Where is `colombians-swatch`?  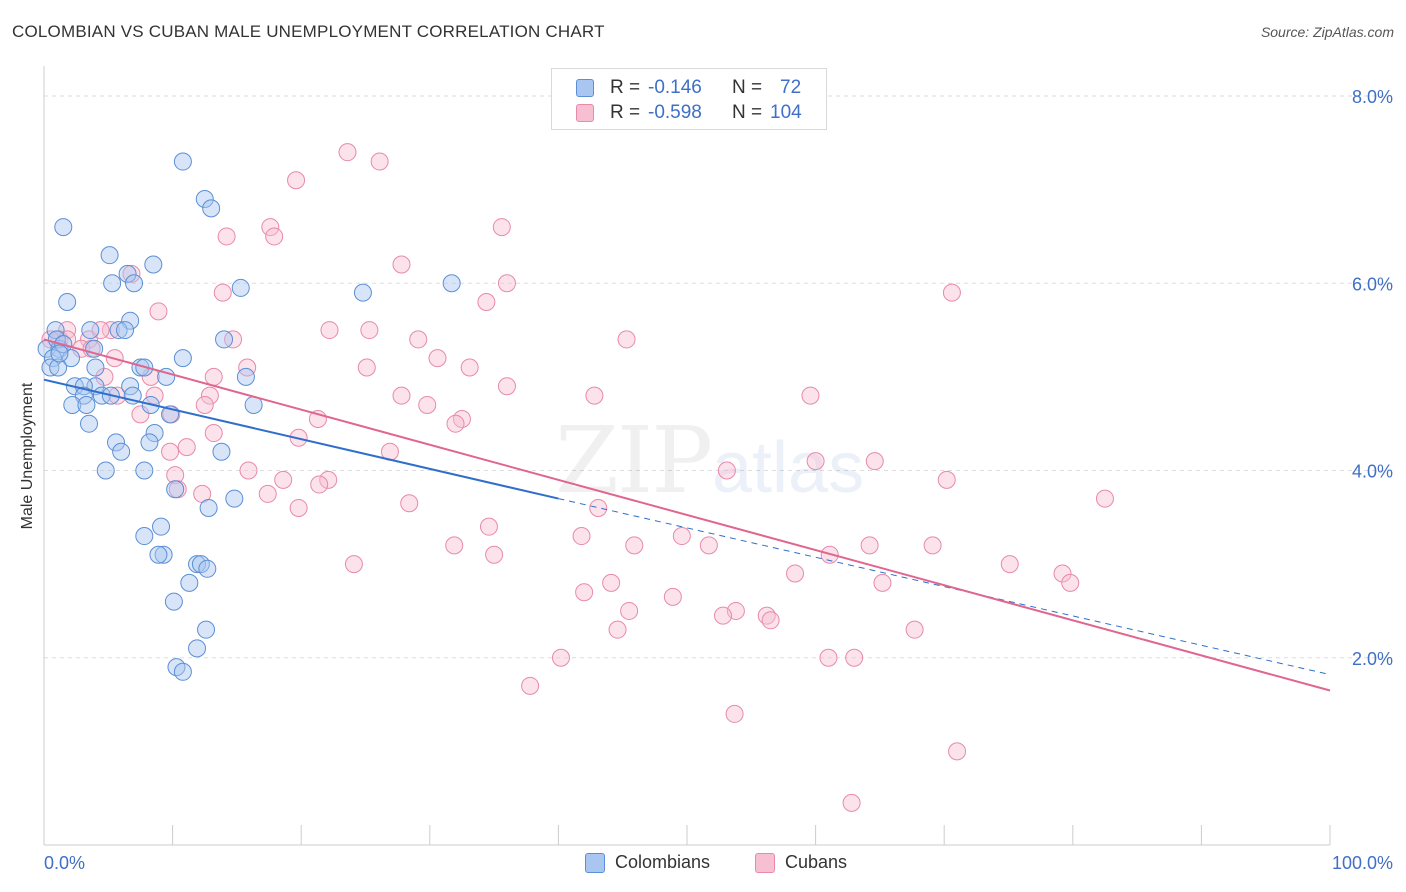 colombians-swatch is located at coordinates (585, 88).